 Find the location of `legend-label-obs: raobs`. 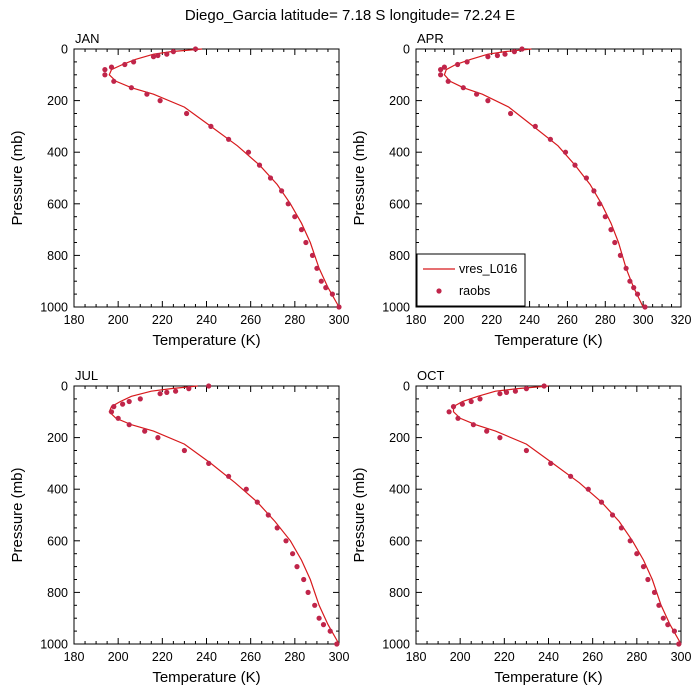

legend-label-obs: raobs is located at coordinates (474, 291).